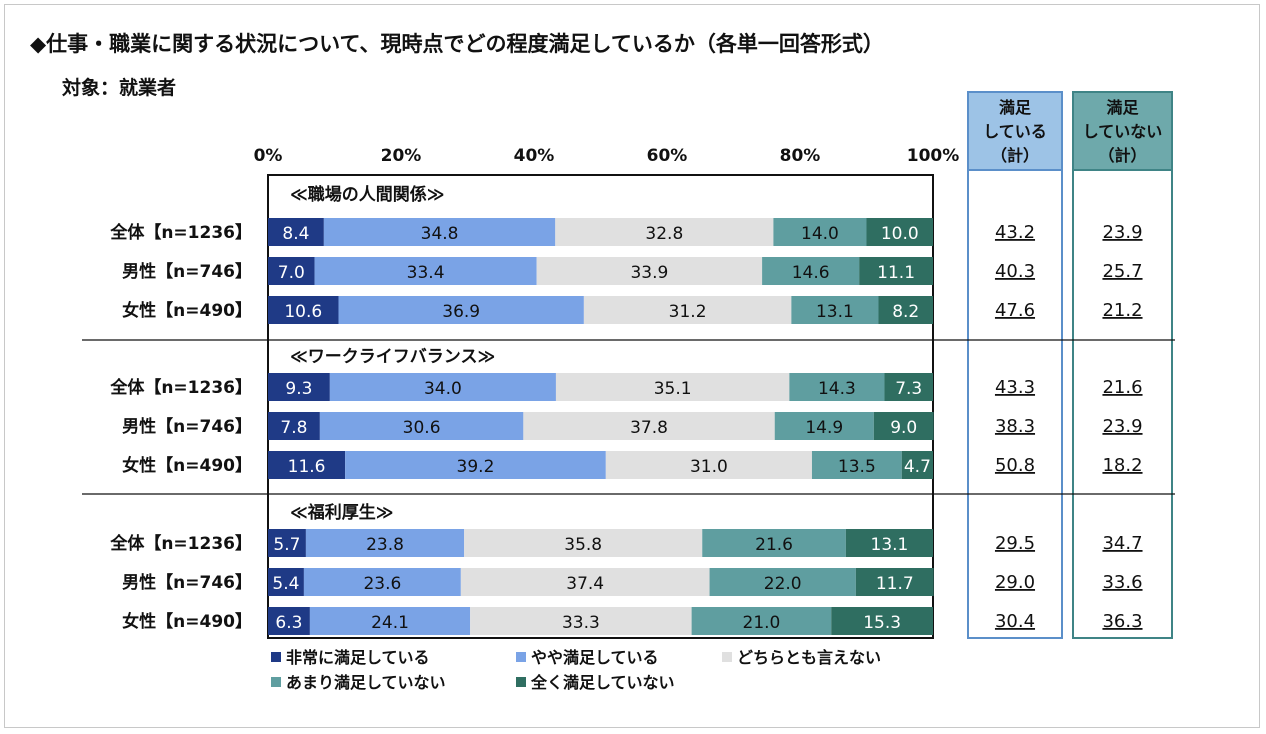 The image size is (1266, 734). I want to click on bar-value-label: 8.4, so click(295, 234).